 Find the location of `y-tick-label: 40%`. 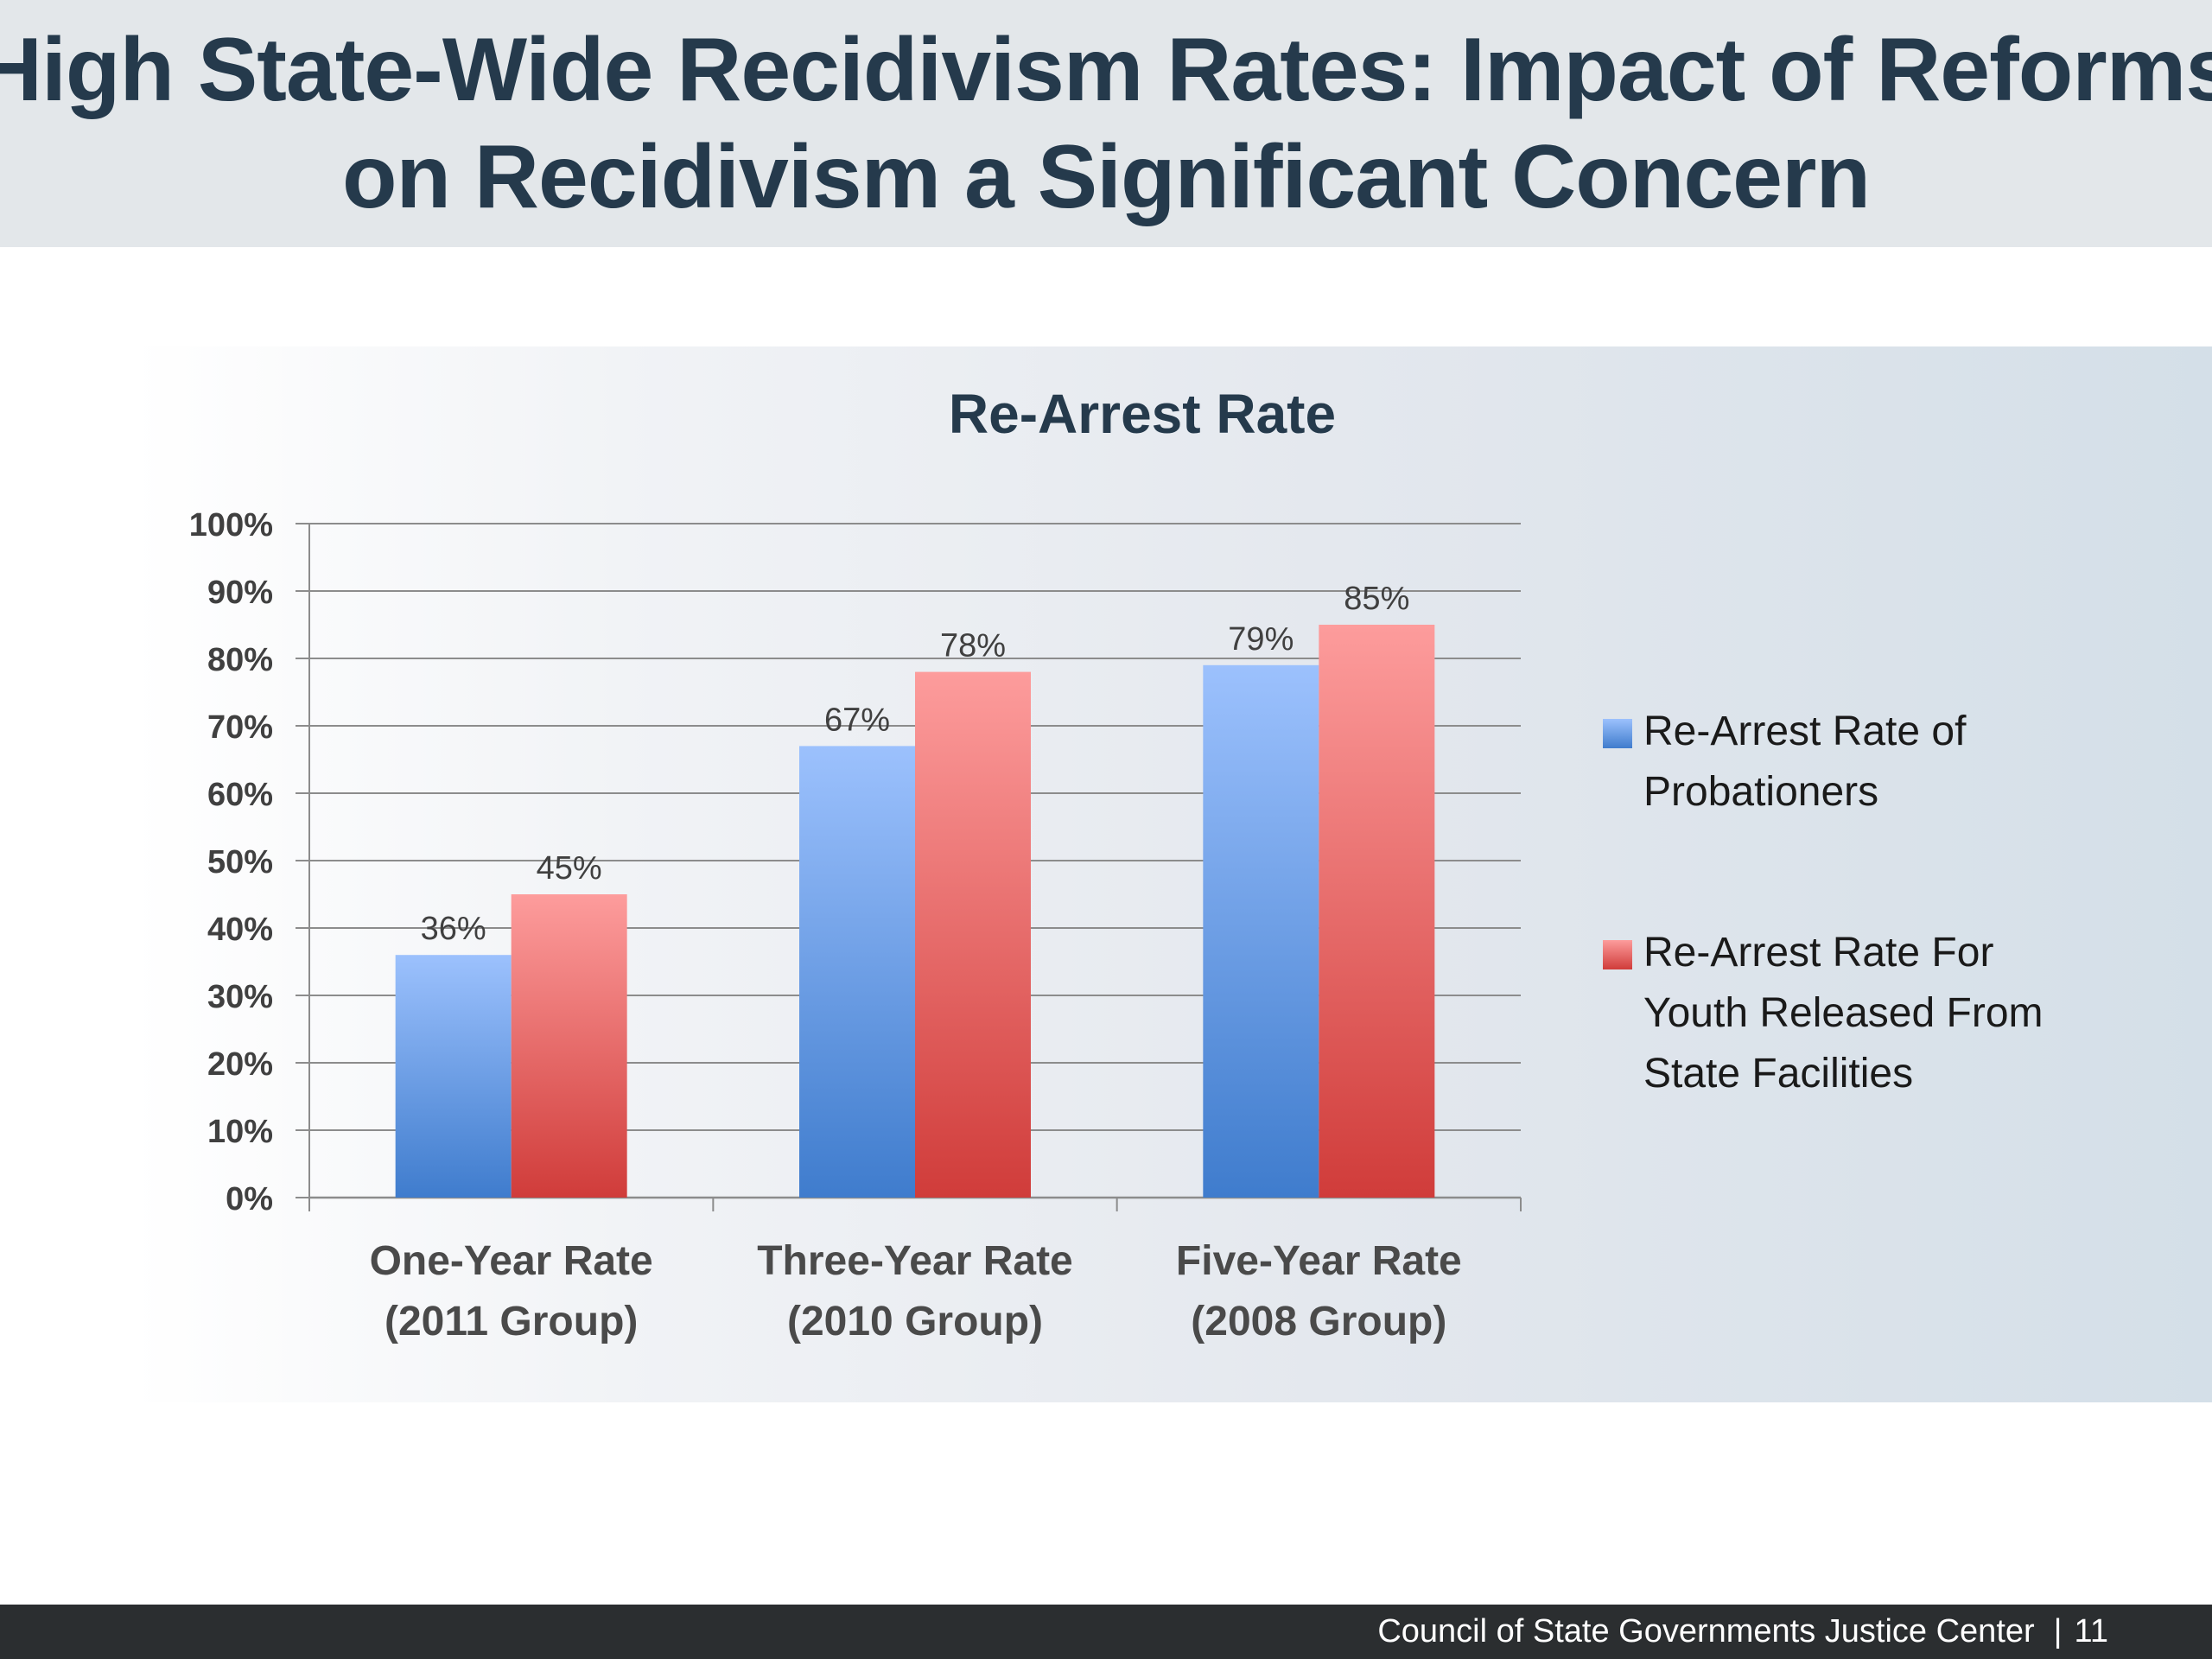

y-tick-label: 40% is located at coordinates (240, 930).